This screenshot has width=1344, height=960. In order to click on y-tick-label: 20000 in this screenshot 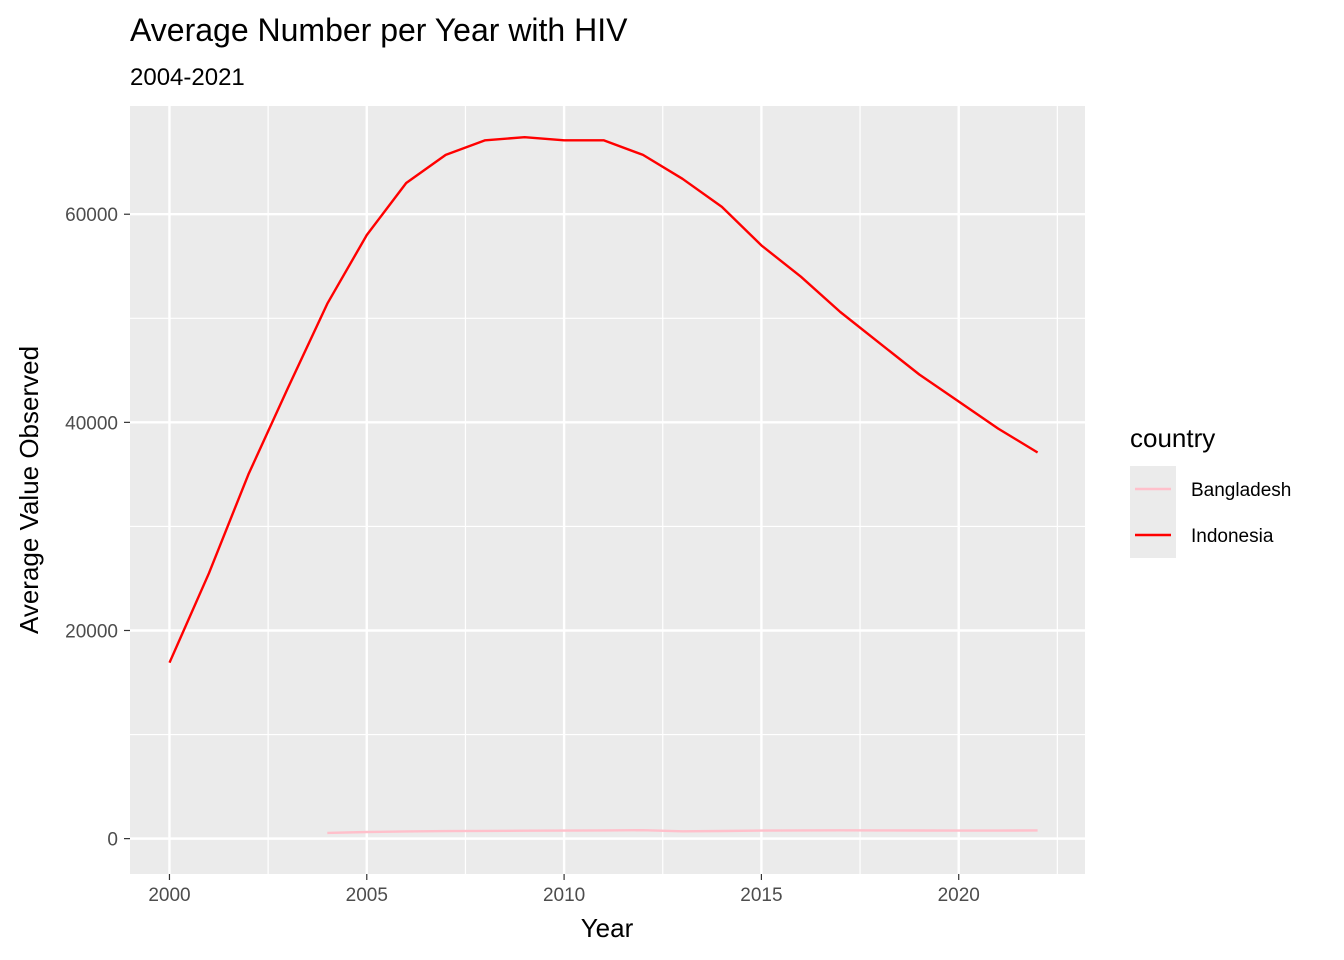, I will do `click(91, 631)`.